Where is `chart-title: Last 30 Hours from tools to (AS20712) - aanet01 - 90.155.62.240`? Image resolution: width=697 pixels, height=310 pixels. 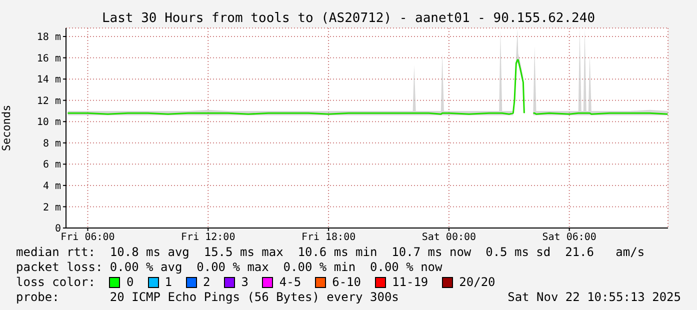 chart-title: Last 30 Hours from tools to (AS20712) - aanet01 - 90.155.62.240 is located at coordinates (348, 18).